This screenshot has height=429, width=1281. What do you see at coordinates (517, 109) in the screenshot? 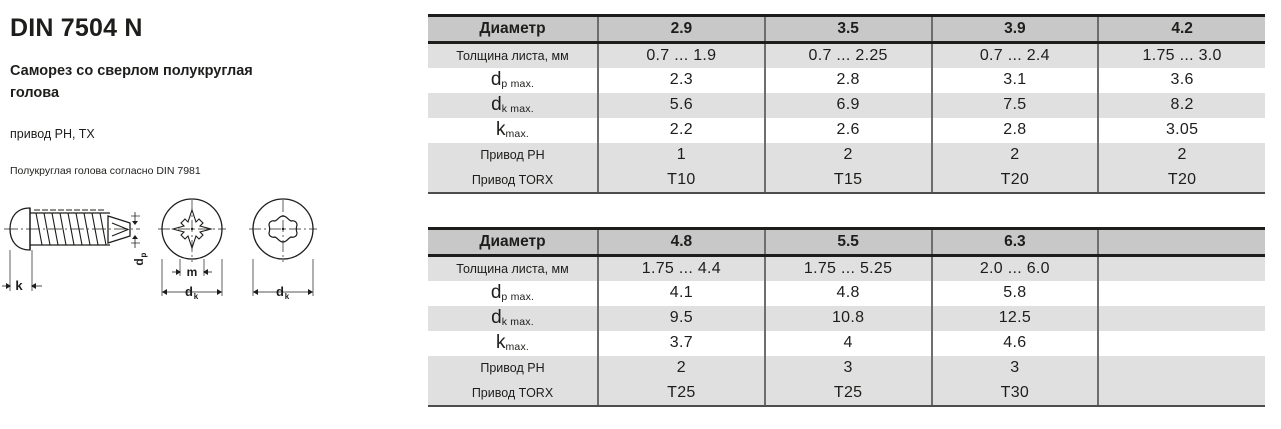
I see `symbol-subscript: k max.` at bounding box center [517, 109].